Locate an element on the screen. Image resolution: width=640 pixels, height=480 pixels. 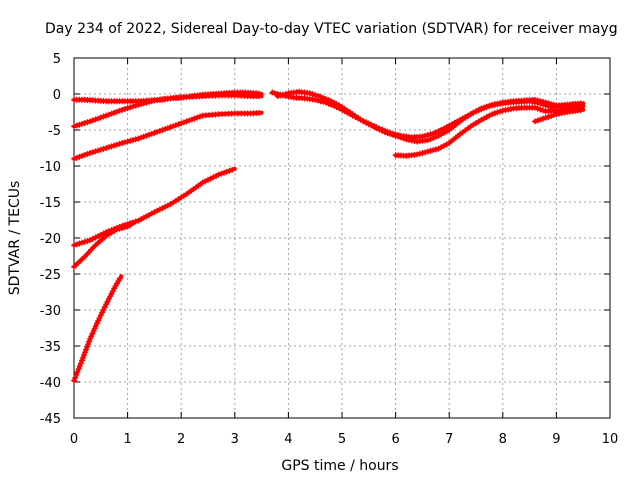
series-arc-d is located at coordinates (154, 207).